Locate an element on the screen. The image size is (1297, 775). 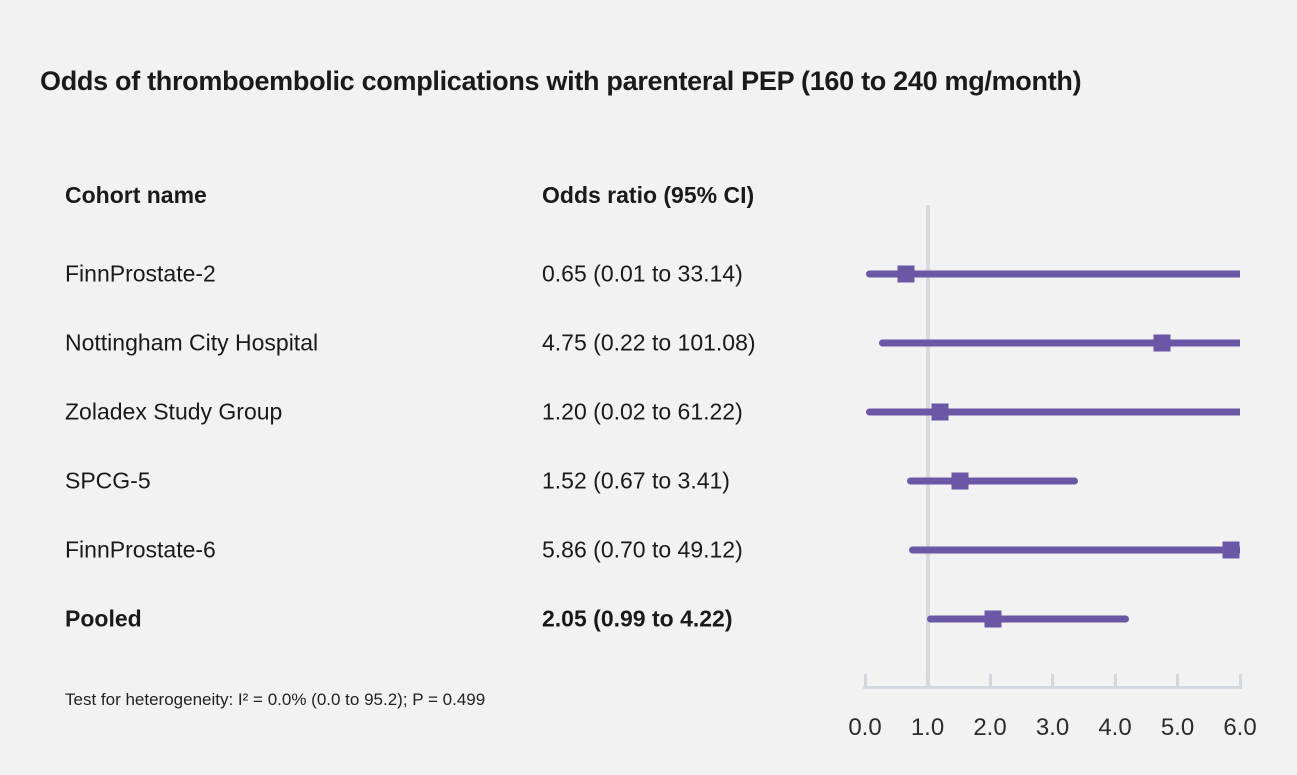
x-axis-tick-label: 3.0 is located at coordinates (1052, 727).